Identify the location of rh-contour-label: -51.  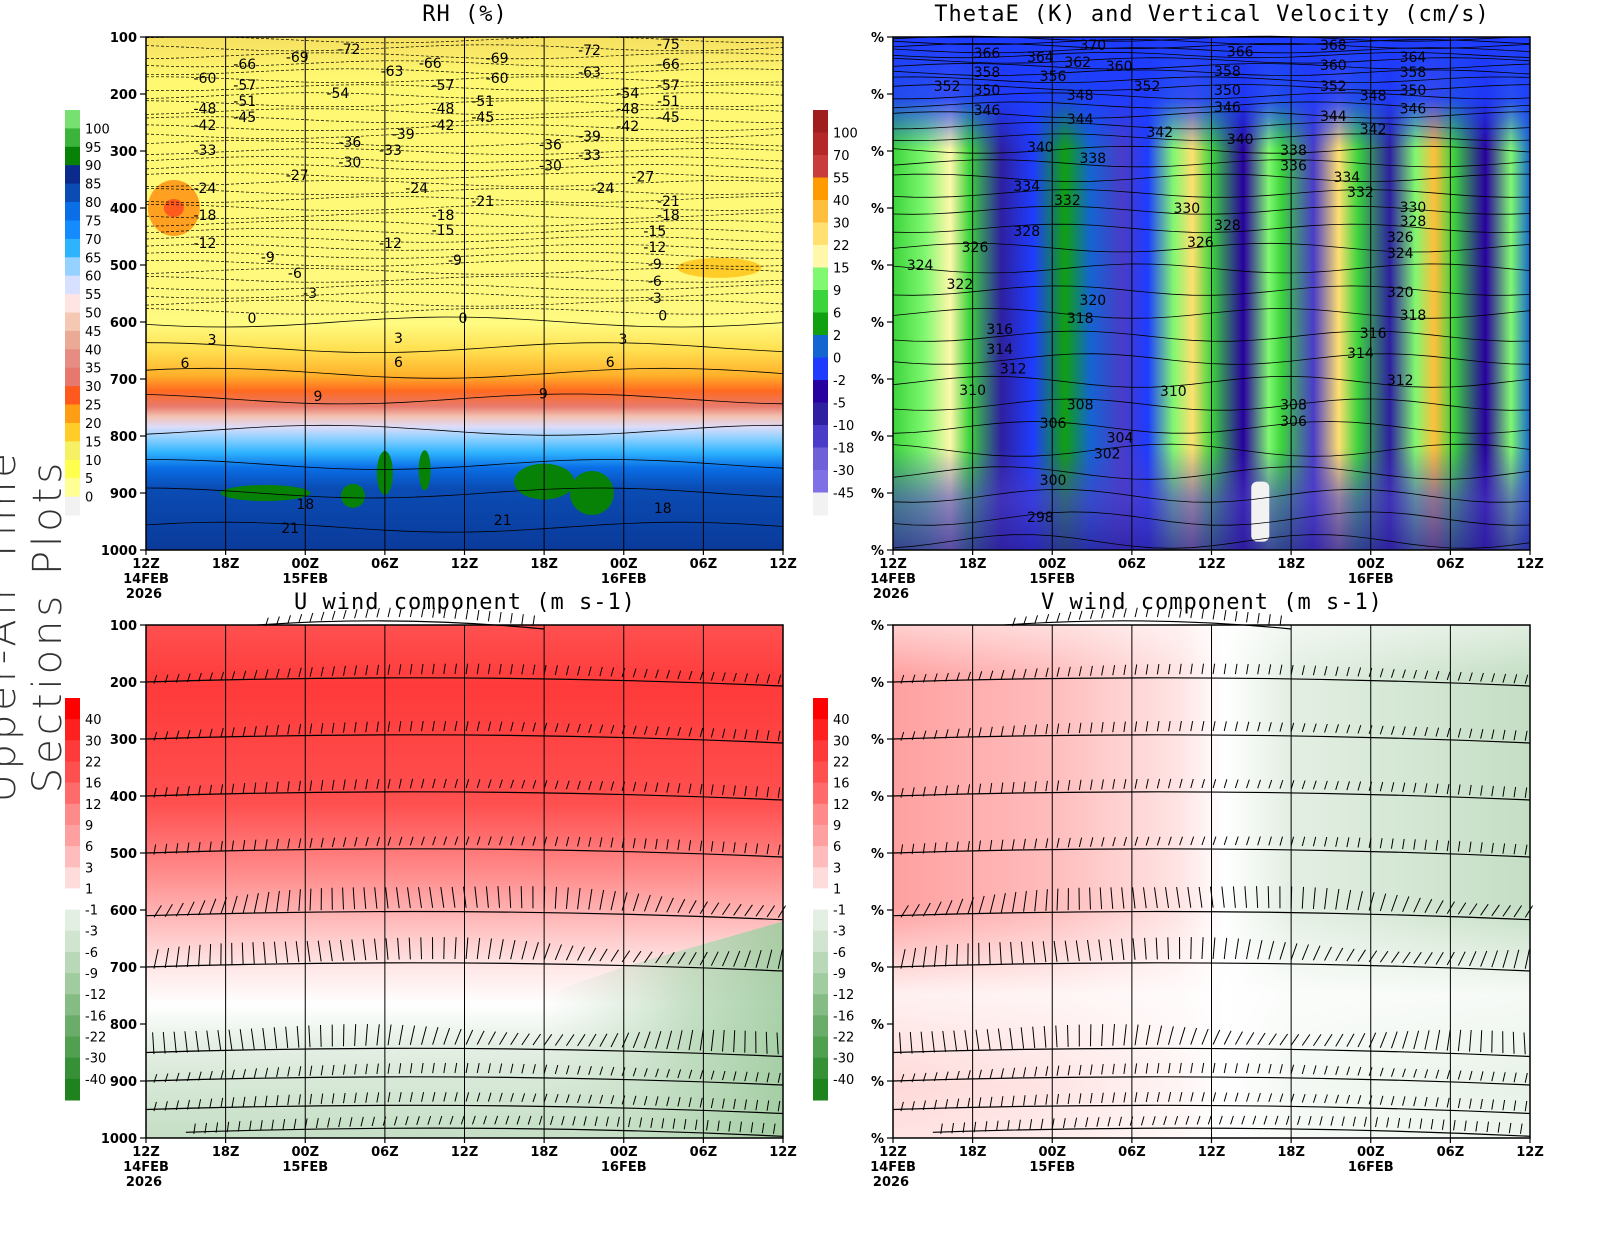
(244, 102).